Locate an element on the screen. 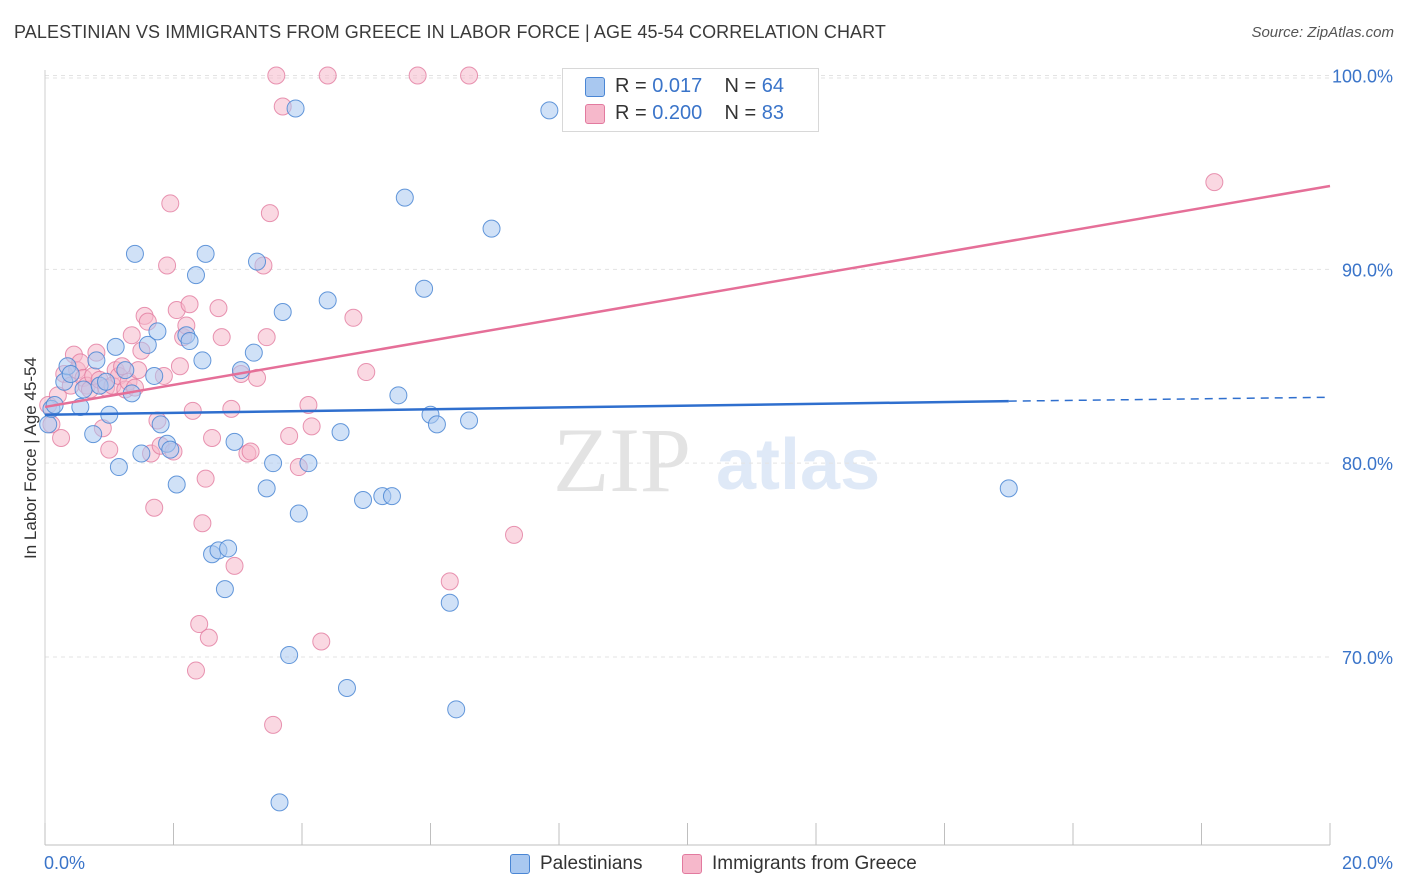  watermark-atlas: atlas is located at coordinates (798, 465).